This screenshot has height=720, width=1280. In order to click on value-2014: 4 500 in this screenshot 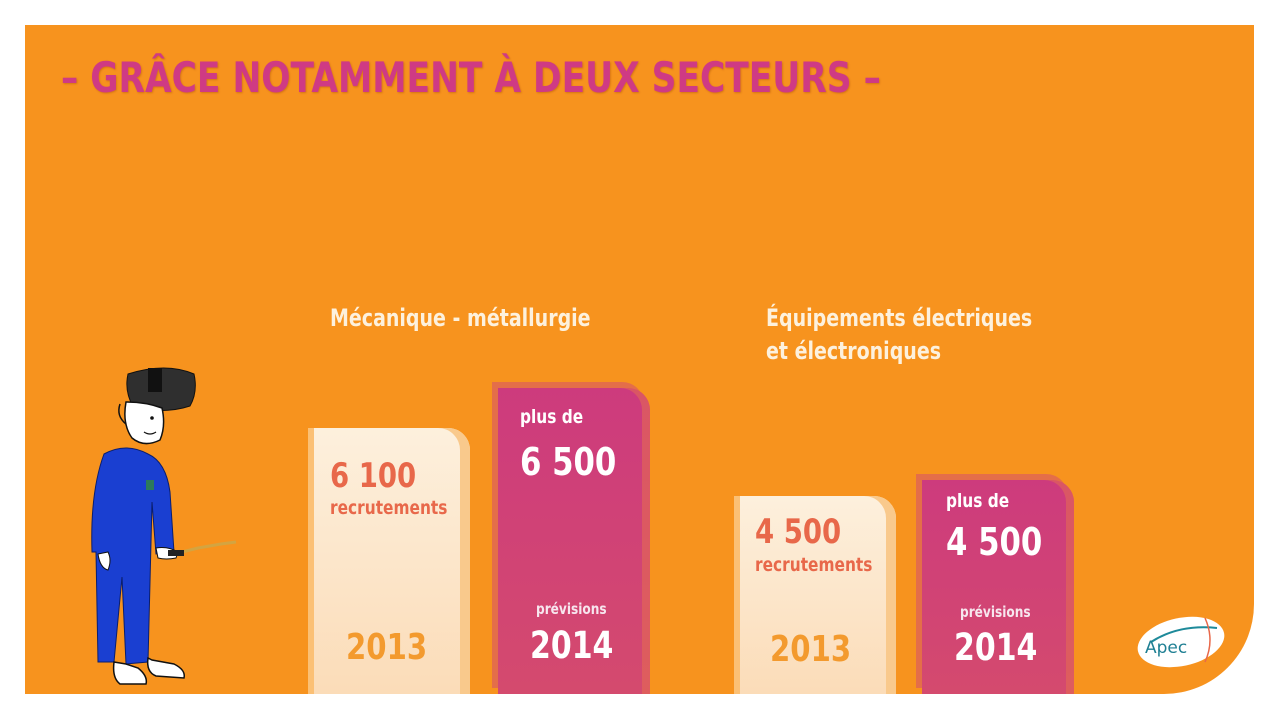, I will do `click(994, 542)`.